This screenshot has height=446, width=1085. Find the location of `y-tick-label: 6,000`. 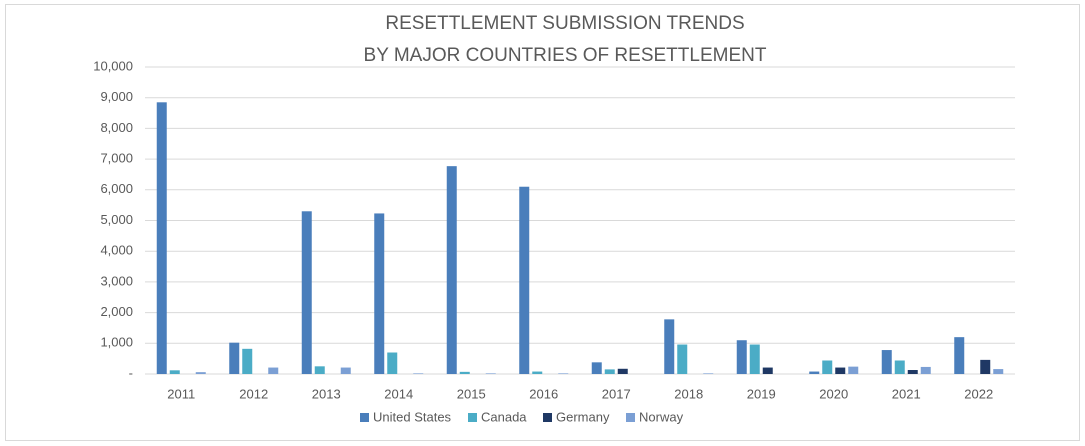

y-tick-label: 6,000 is located at coordinates (116, 188).